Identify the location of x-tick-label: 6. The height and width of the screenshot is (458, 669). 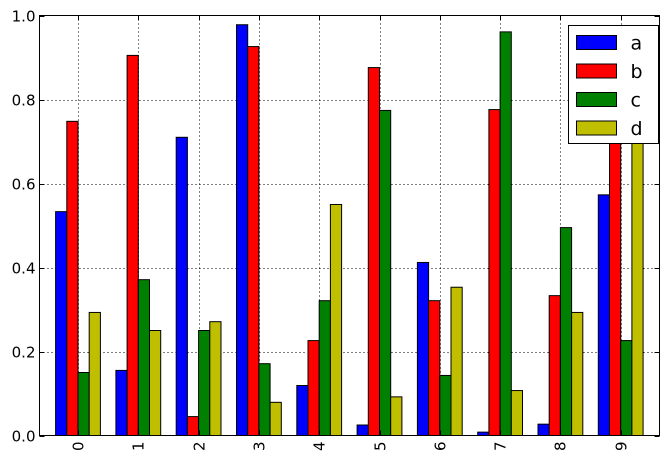
(441, 447).